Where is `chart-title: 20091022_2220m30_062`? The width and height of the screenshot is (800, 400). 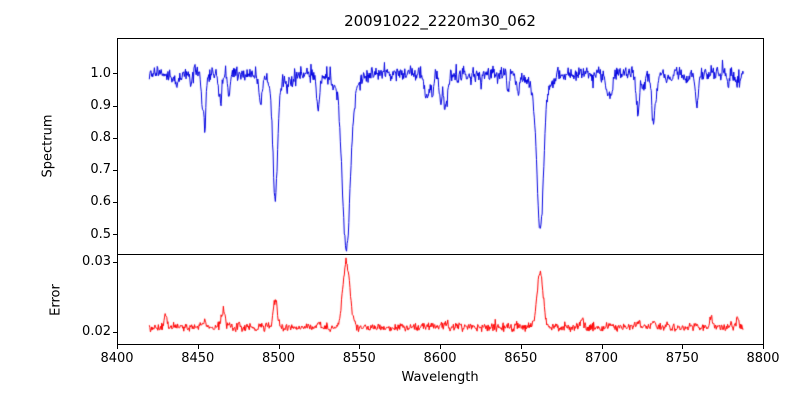
chart-title: 20091022_2220m30_062 is located at coordinates (440, 21).